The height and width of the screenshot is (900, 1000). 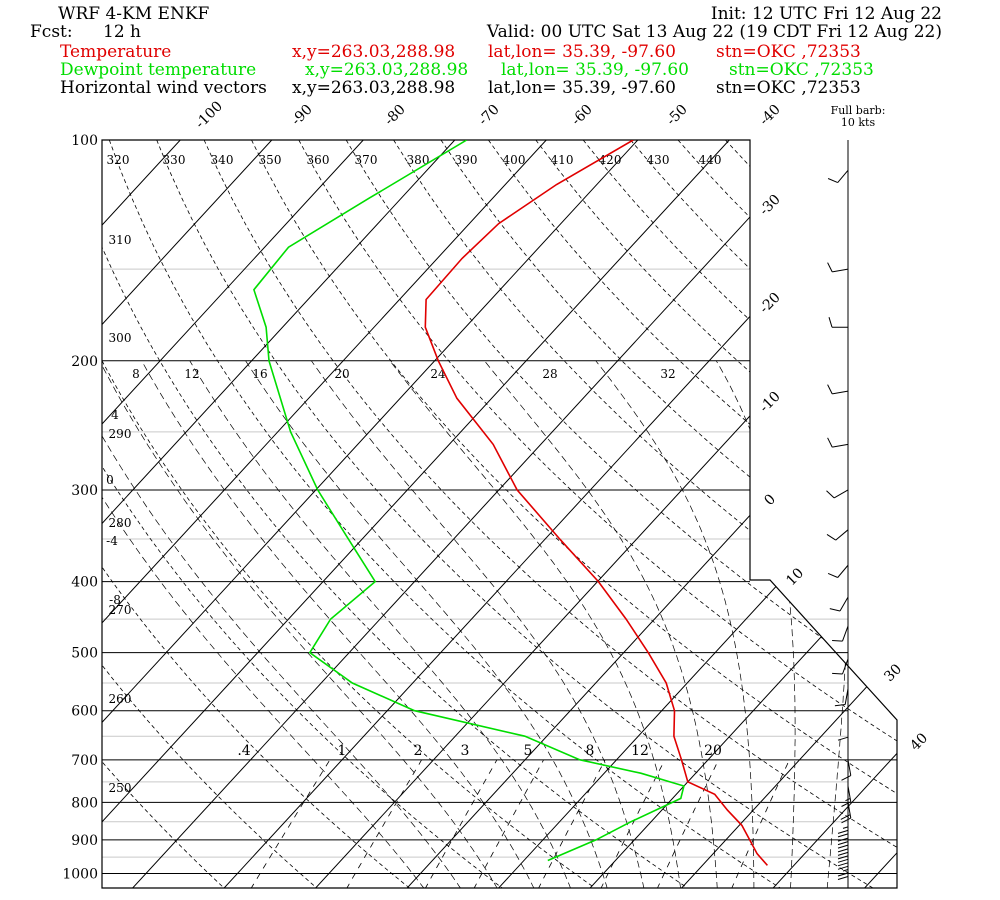 I want to click on theta-e-label: -8, so click(x=115, y=600).